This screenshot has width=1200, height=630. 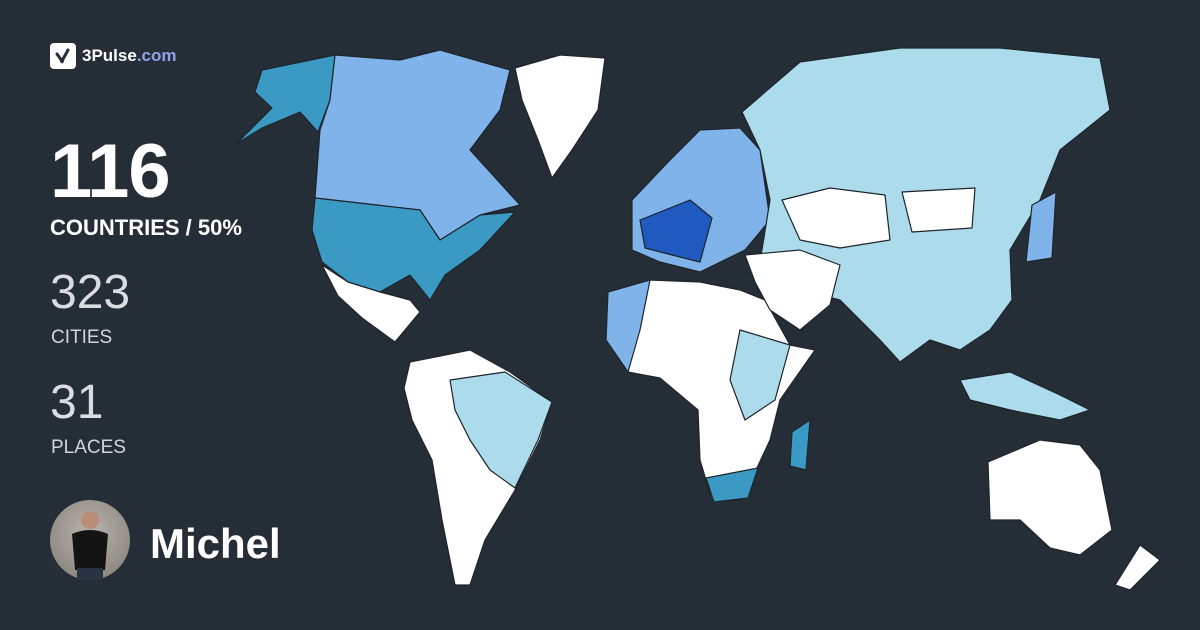 What do you see at coordinates (1025, 396) in the screenshot?
I see `region-southeast-asia` at bounding box center [1025, 396].